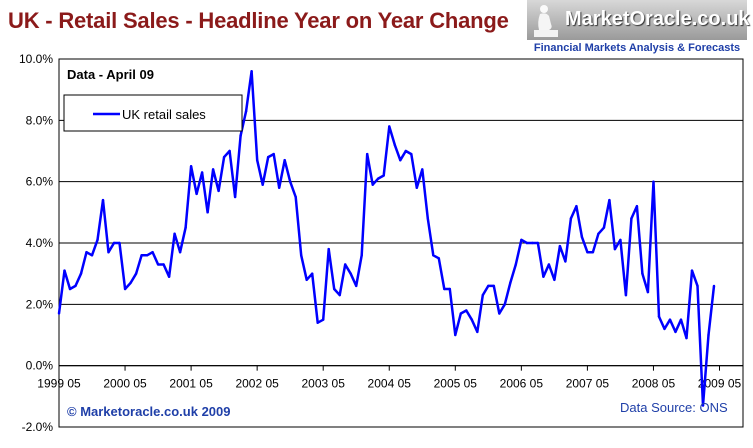  What do you see at coordinates (40, 304) in the screenshot?
I see `y-tick-label: 2.0%` at bounding box center [40, 304].